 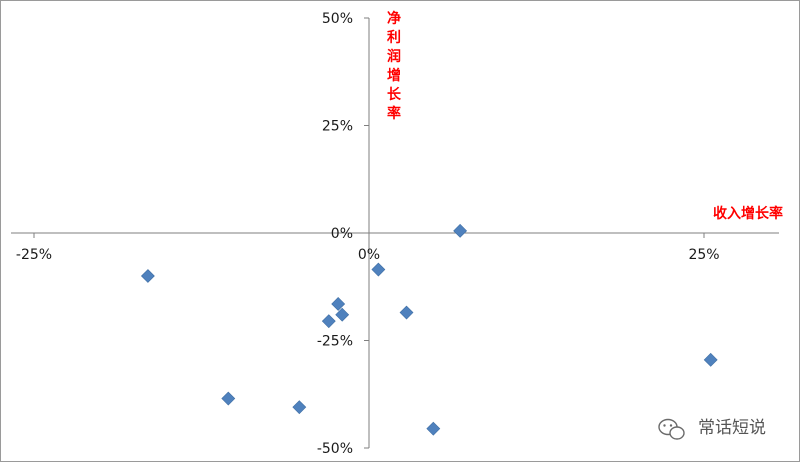 I want to click on y-tick-label: -50%, so click(x=335, y=449).